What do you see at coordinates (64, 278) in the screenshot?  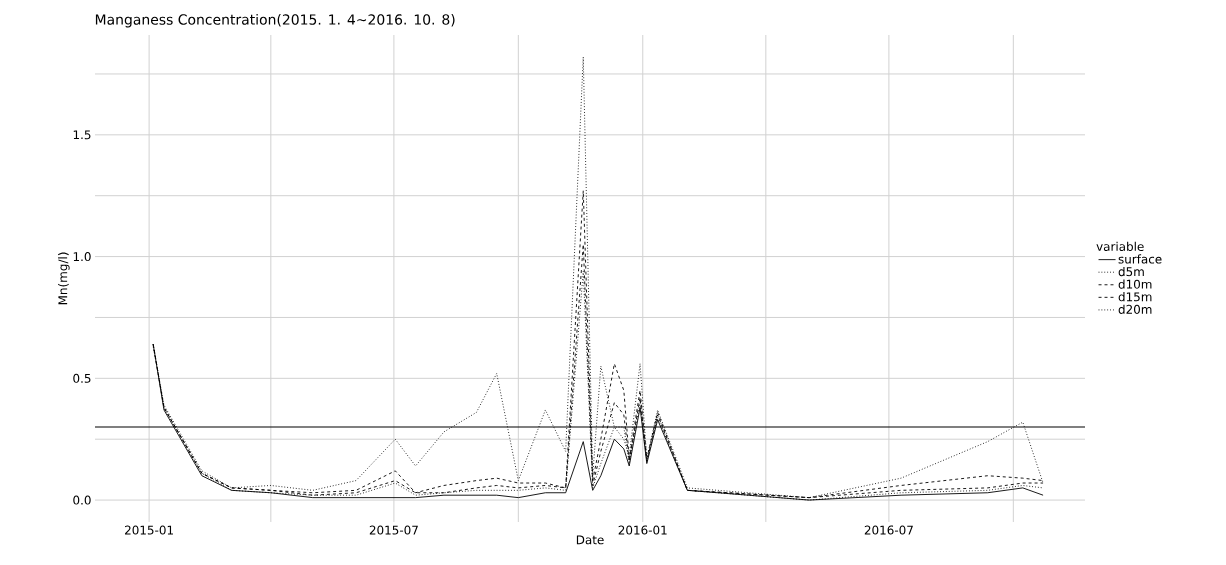 I see `y-axis-title: Mn(mg/l)` at bounding box center [64, 278].